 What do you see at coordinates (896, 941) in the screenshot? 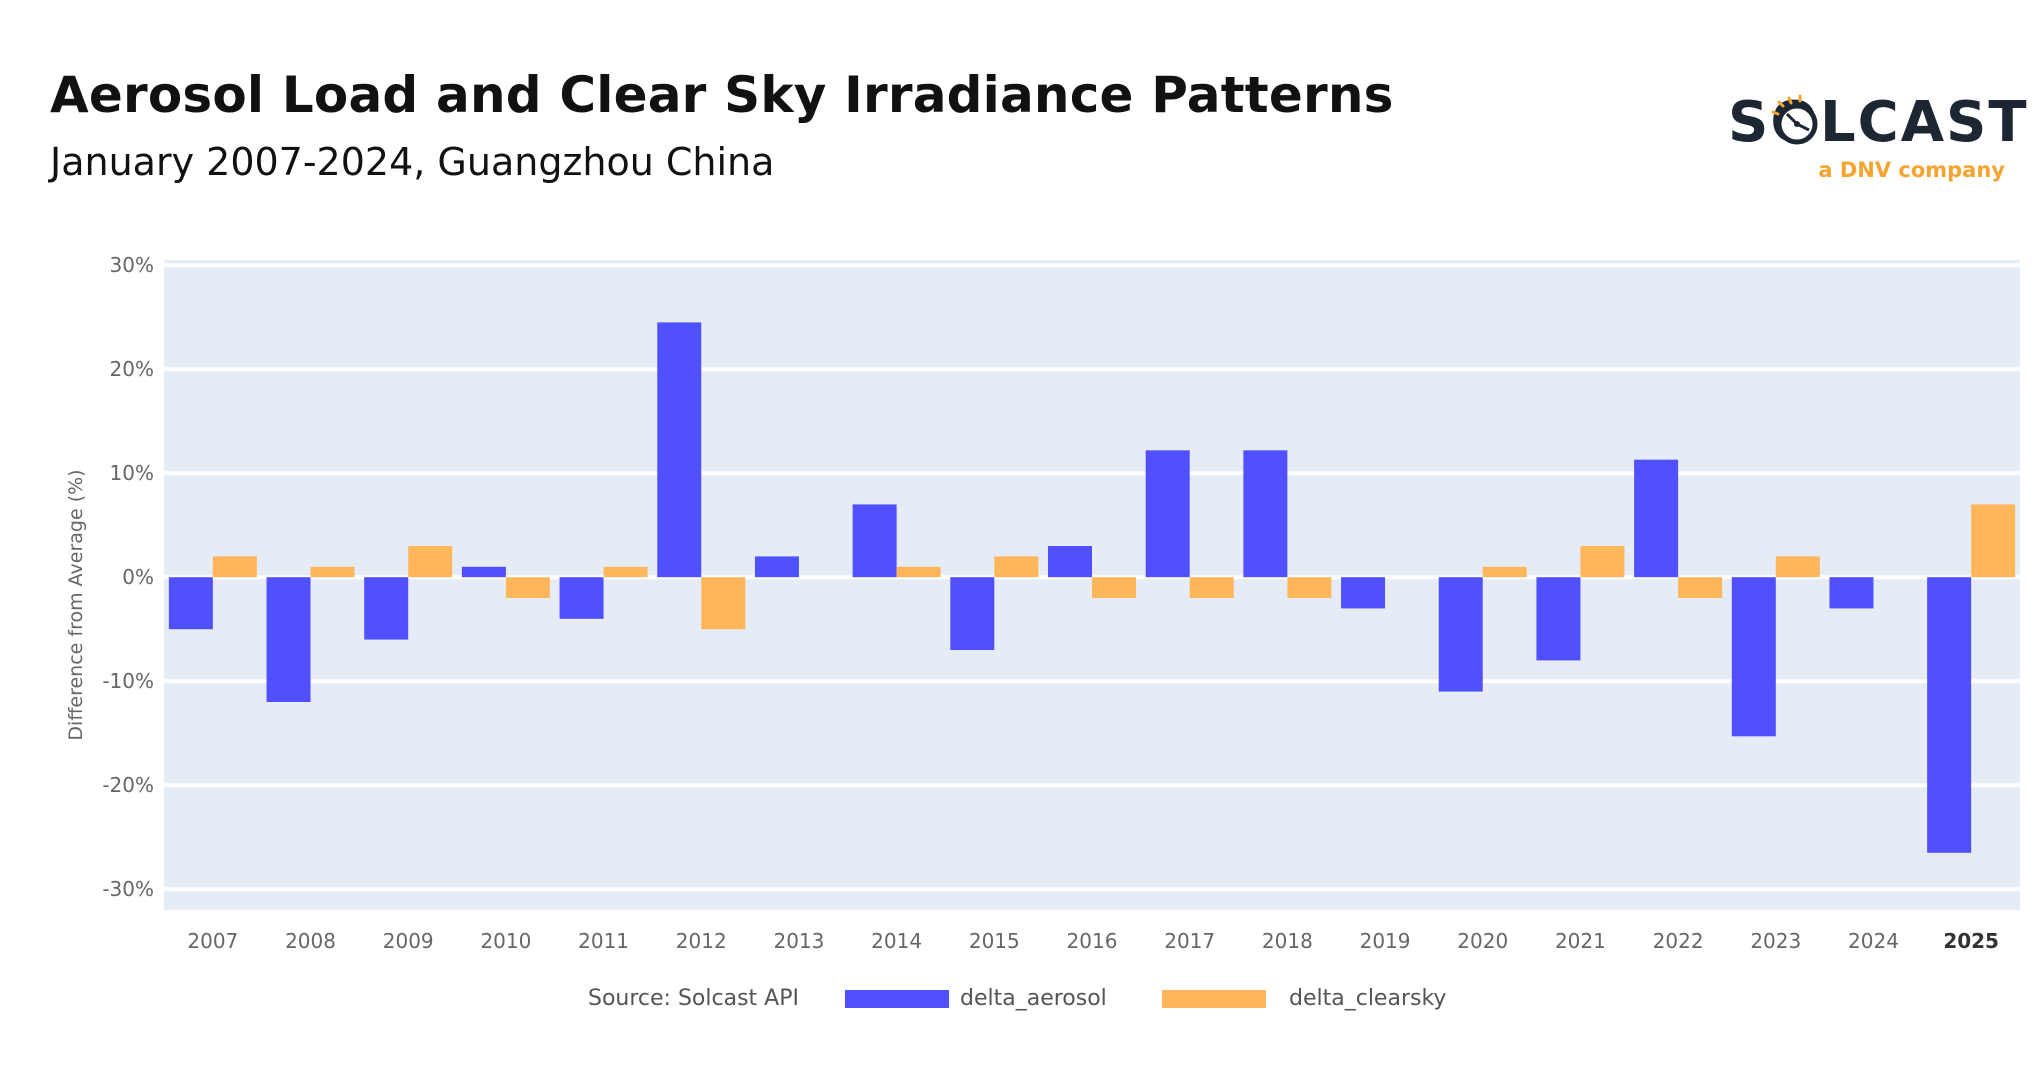
I see `x-tick-label: 2014` at bounding box center [896, 941].